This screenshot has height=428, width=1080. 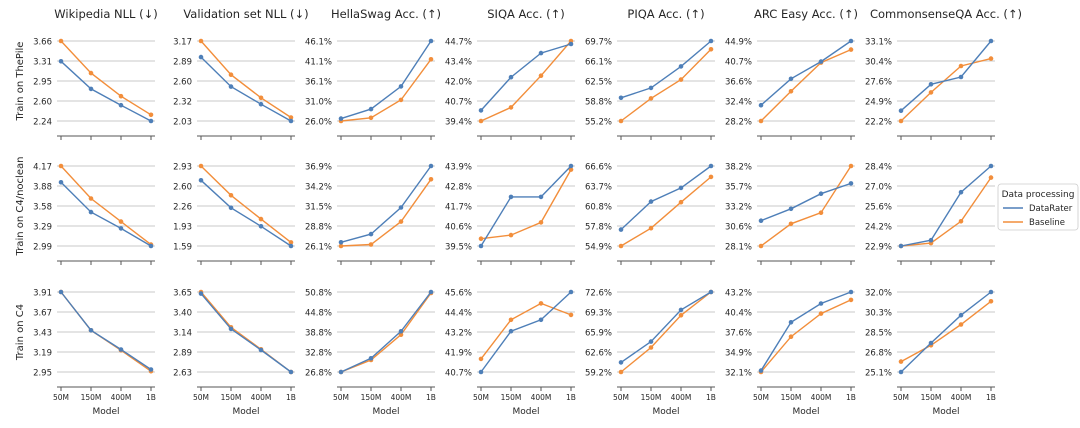 What do you see at coordinates (20, 82) in the screenshot?
I see `row-label: Train on ThePile` at bounding box center [20, 82].